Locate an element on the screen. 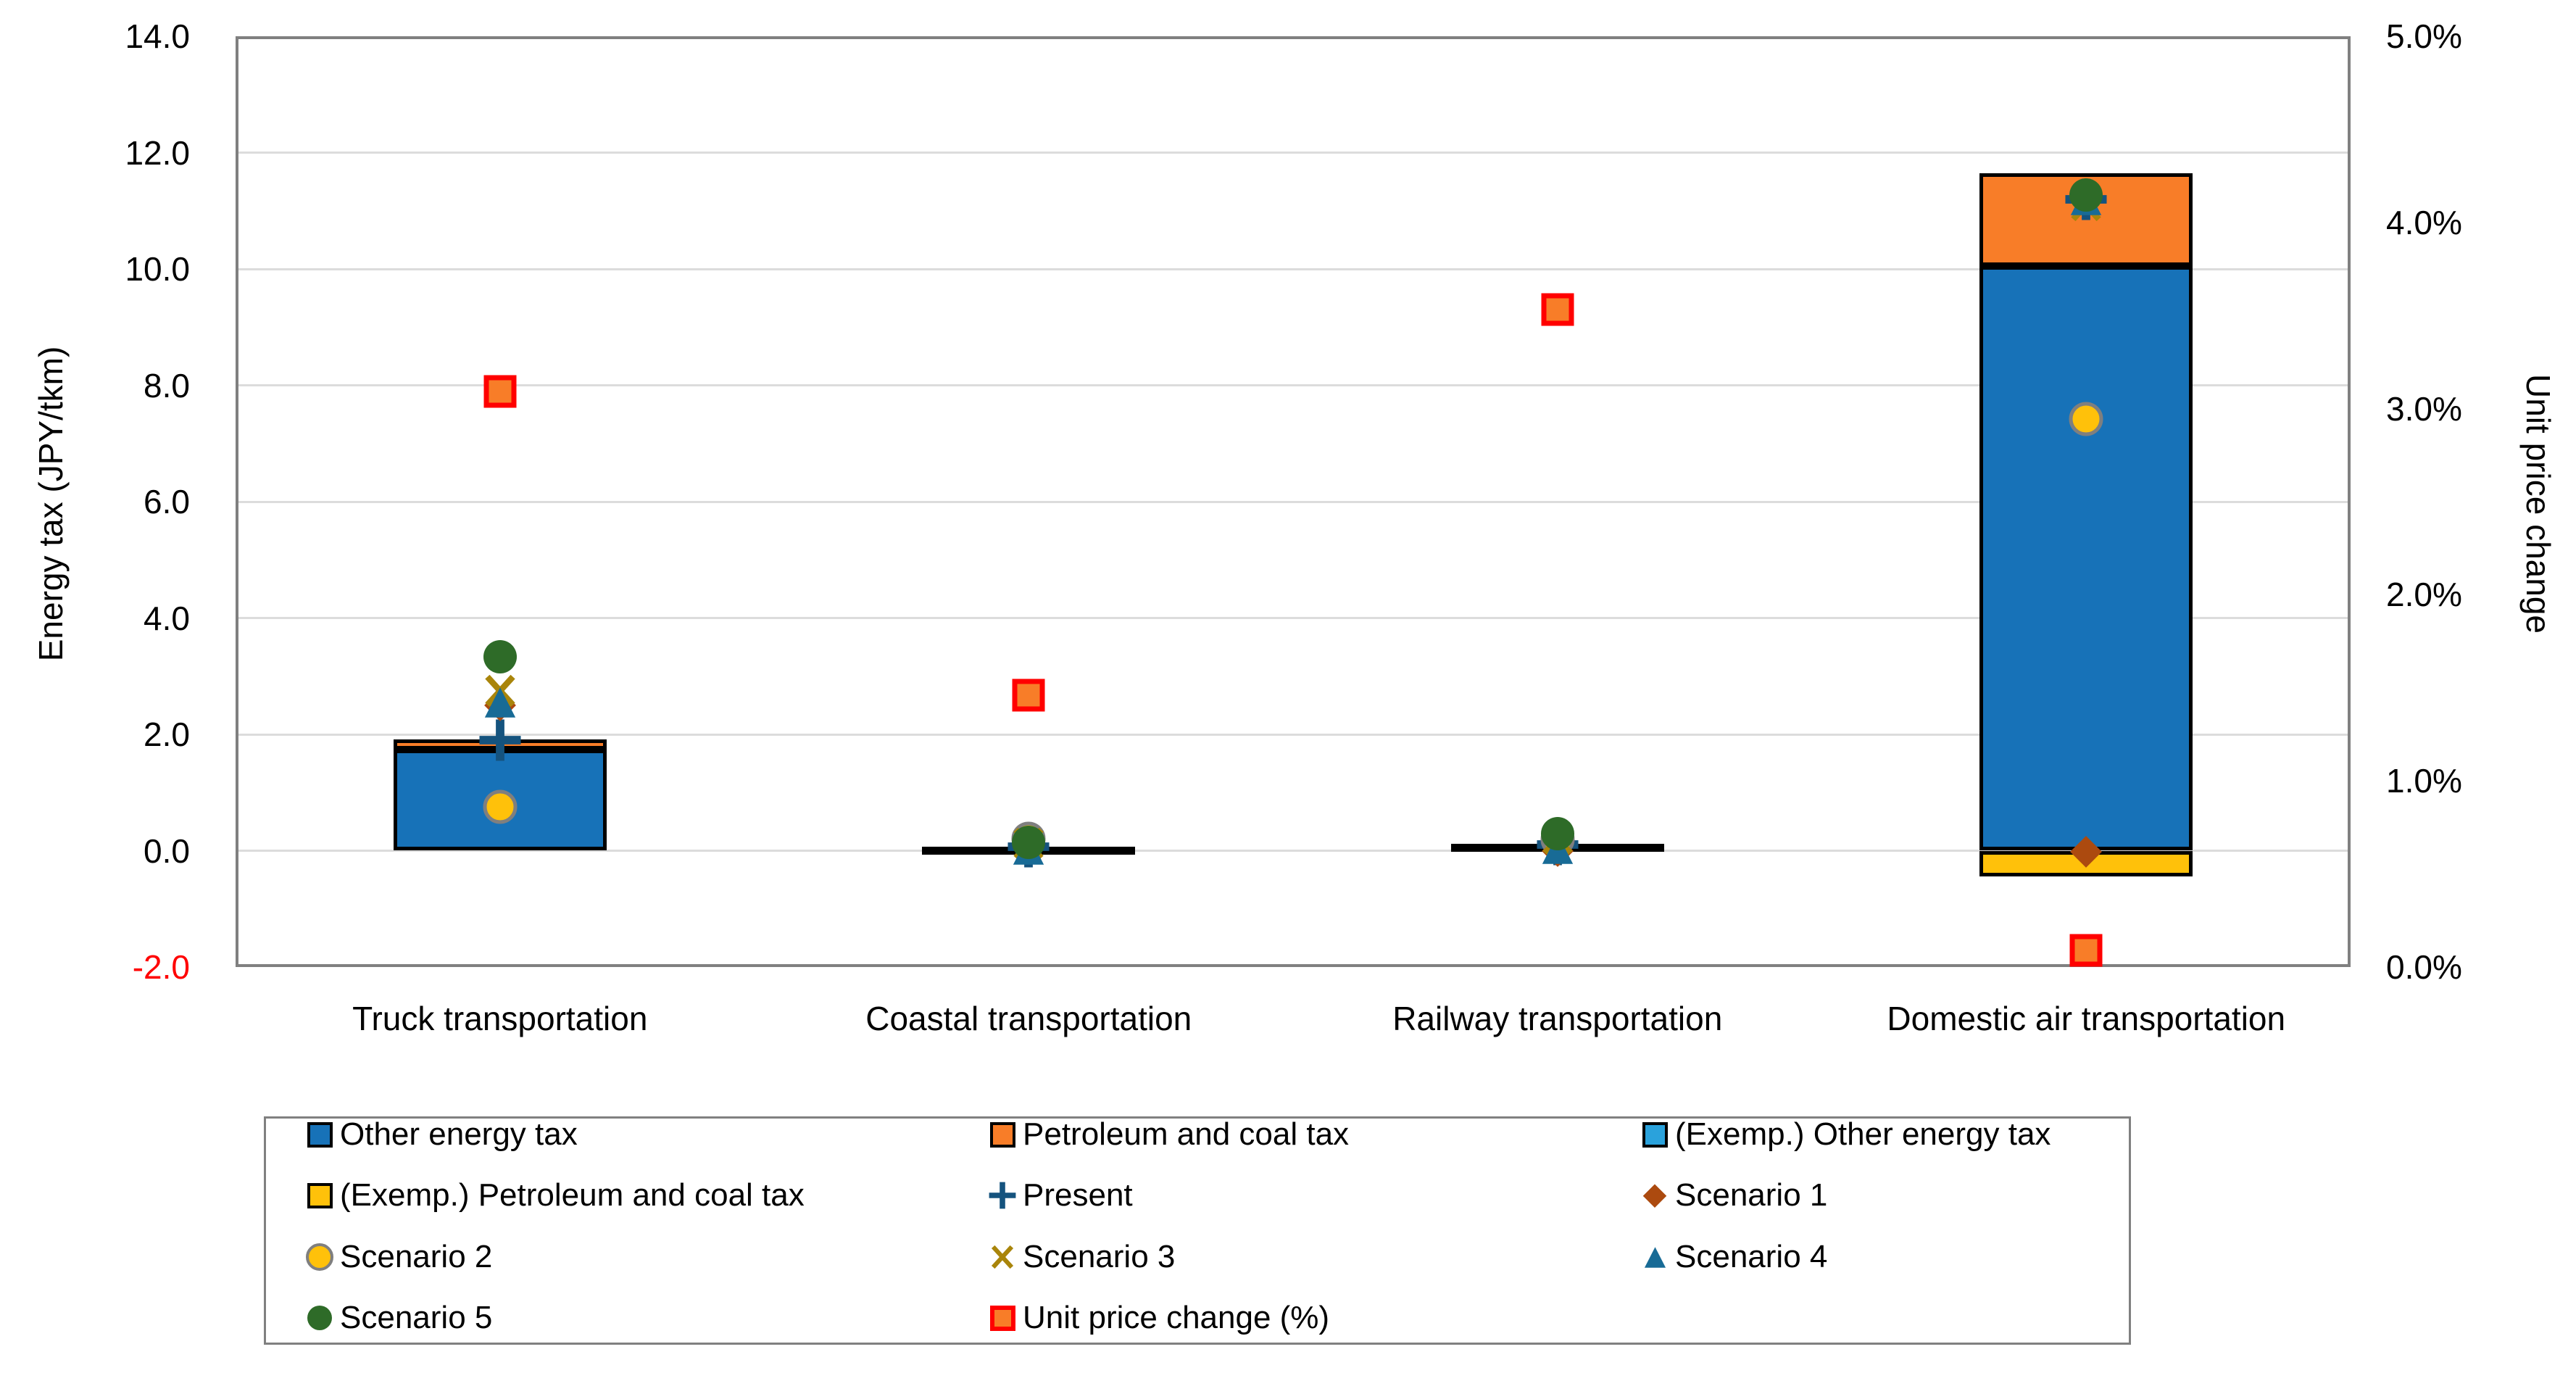  marker-present-truck-transportation is located at coordinates (500, 740).